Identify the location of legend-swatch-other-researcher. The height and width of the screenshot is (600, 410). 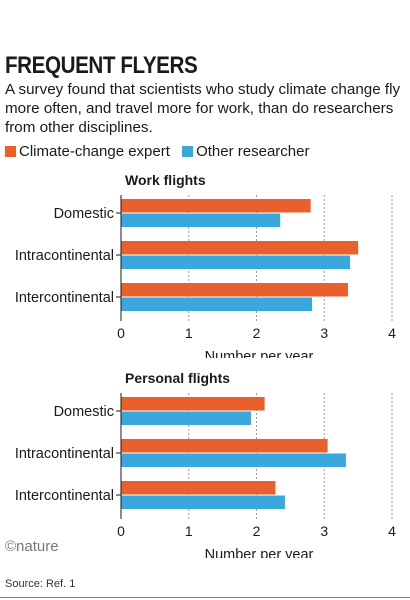
(188, 151).